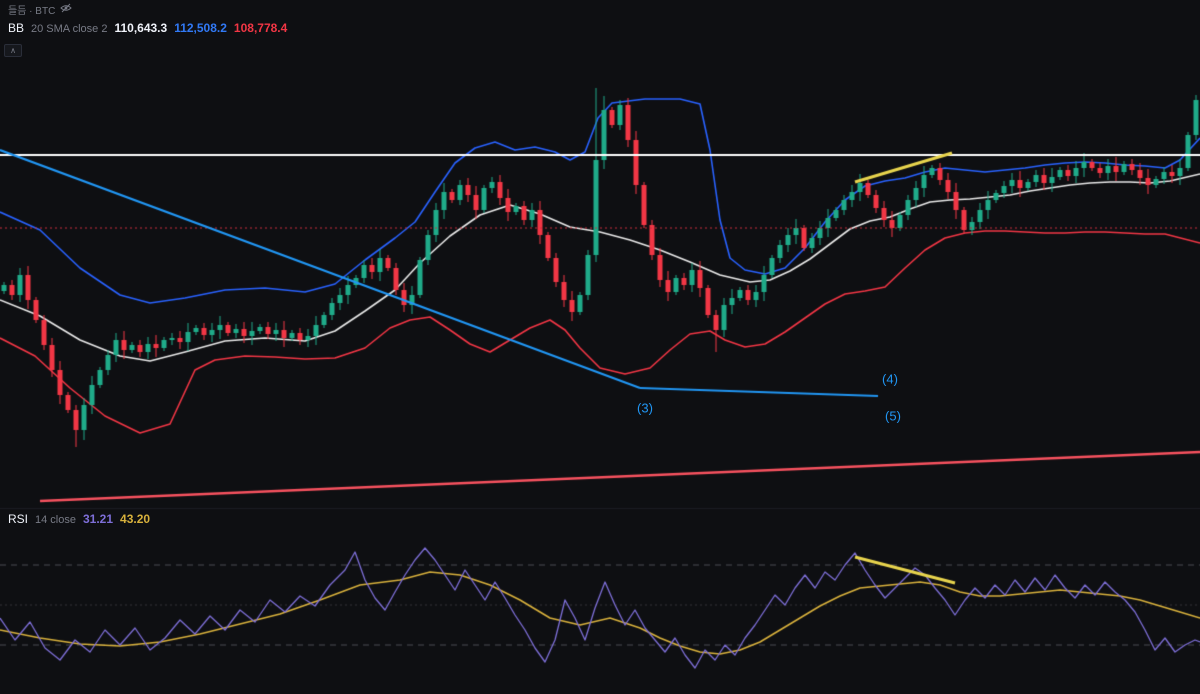 The width and height of the screenshot is (1200, 694). What do you see at coordinates (135, 519) in the screenshot?
I see `rsi-ma-value: 43.20` at bounding box center [135, 519].